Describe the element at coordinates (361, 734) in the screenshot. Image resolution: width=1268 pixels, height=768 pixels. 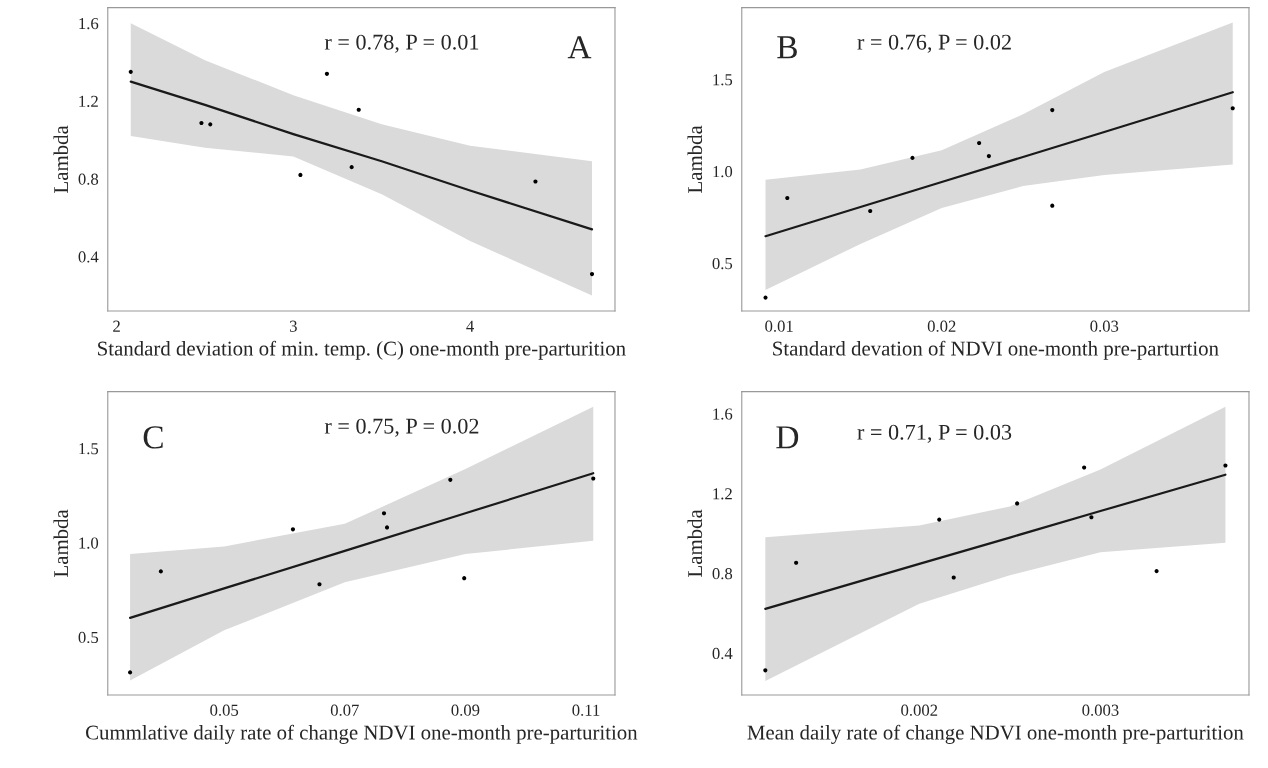
I see `x-axis-title: Cummlative daily rate of change NDVI one-month pre-parturition` at that location.